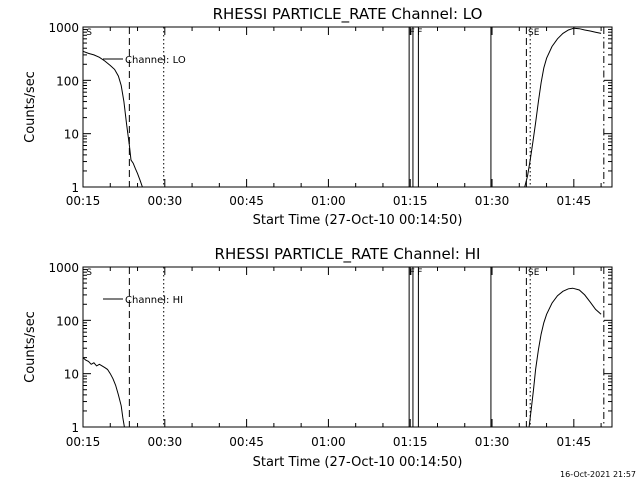  Describe the element at coordinates (155, 60) in the screenshot. I see `legend-label: Channel: LO` at that location.